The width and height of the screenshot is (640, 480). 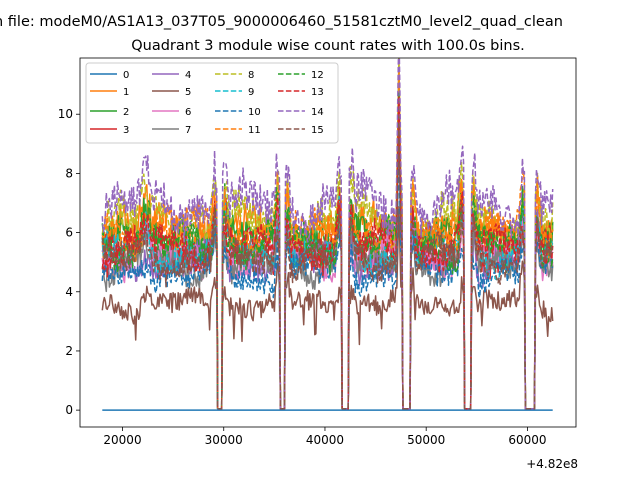 I want to click on legend-label-14: 14, so click(x=317, y=112).